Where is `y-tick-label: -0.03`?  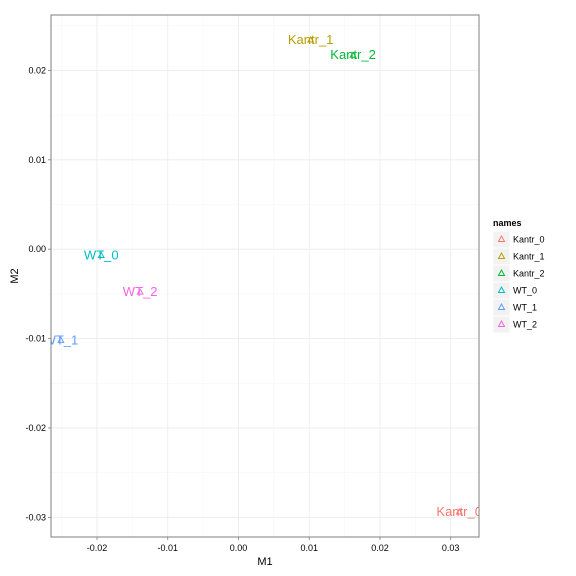
y-tick-label: -0.03 is located at coordinates (35, 517).